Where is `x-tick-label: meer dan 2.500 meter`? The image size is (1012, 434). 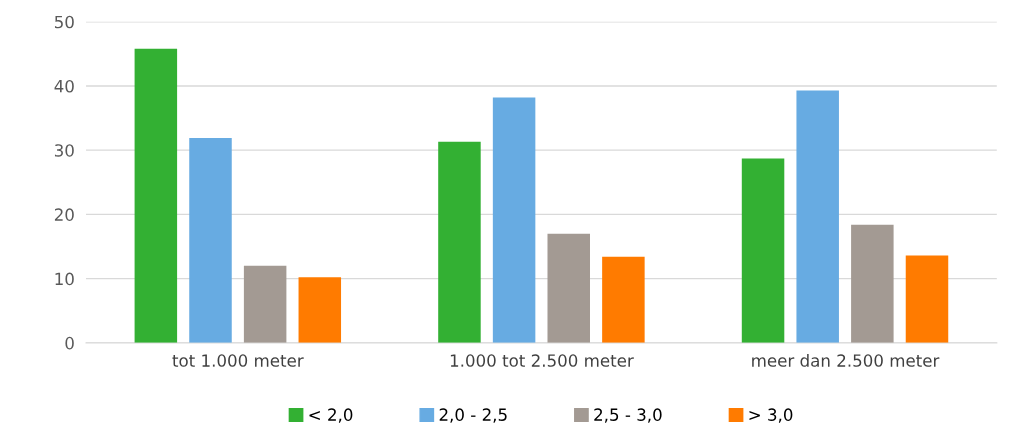 x-tick-label: meer dan 2.500 meter is located at coordinates (846, 360).